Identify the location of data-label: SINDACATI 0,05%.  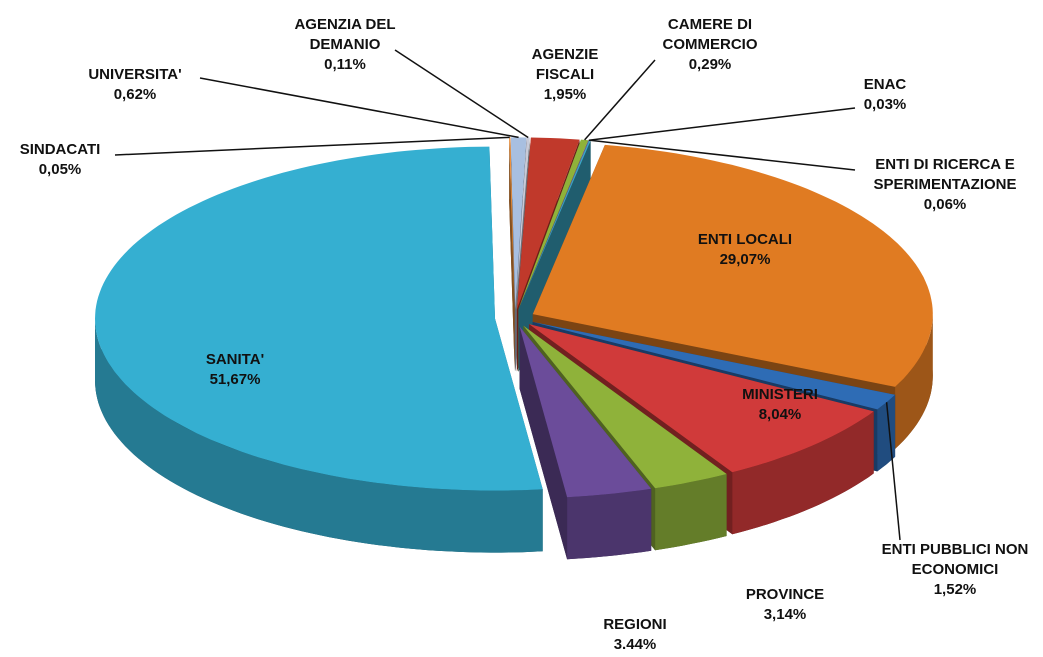
(60, 160).